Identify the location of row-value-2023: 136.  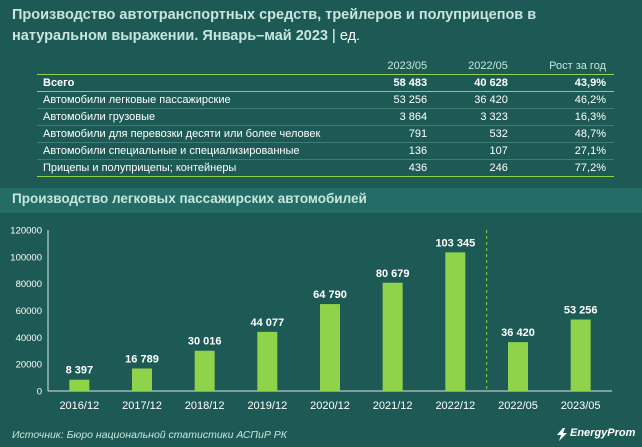
(418, 151).